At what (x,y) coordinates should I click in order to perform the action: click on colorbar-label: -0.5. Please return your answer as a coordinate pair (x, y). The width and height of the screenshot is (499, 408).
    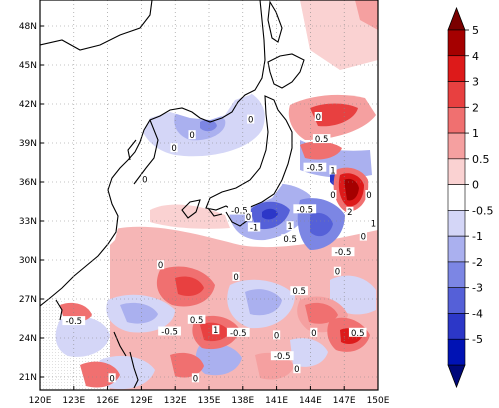
    Looking at the image, I should click on (482, 210).